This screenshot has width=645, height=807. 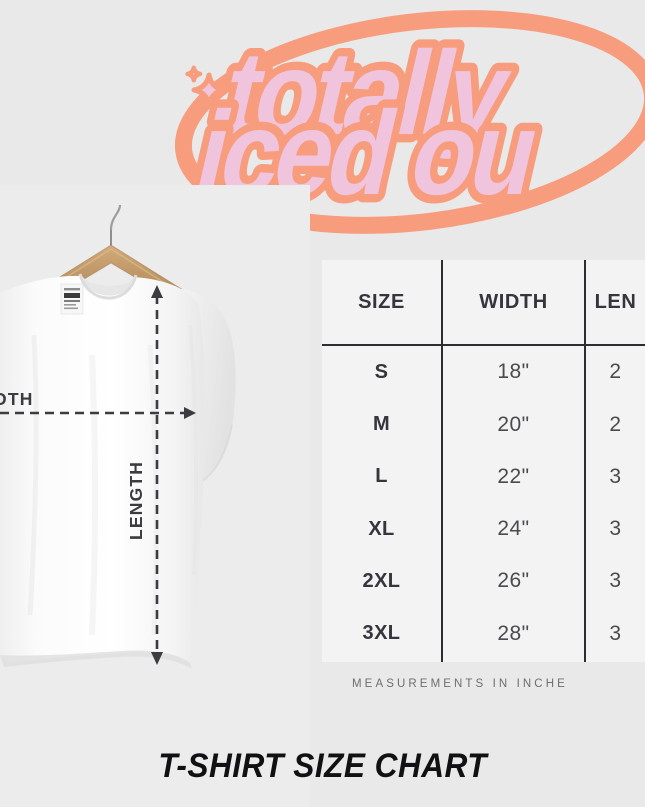 I want to click on table-row: 2XL 26" 3, so click(x=483, y=581).